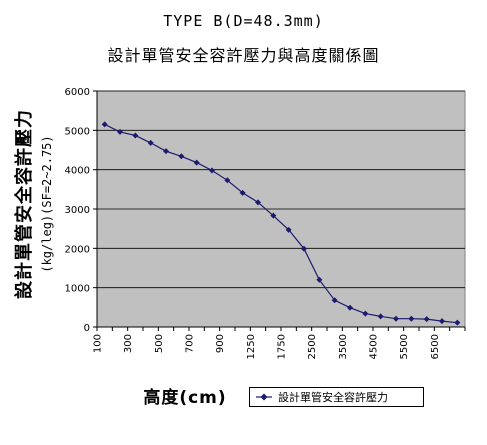  Describe the element at coordinates (282, 346) in the screenshot. I see `x-tick-label: 1750` at that location.